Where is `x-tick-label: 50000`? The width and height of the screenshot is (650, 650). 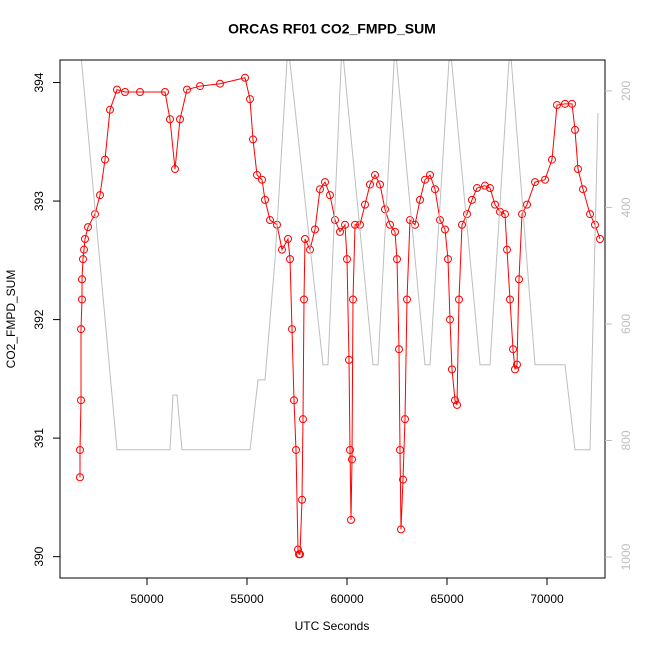 x-tick-label: 50000 is located at coordinates (147, 599).